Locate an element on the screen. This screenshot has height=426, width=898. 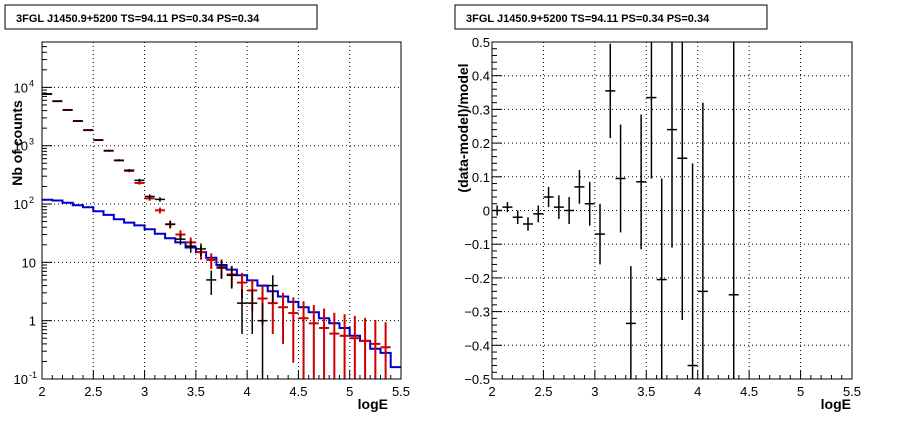
counts-ytick-exponent: 3 is located at coordinates (31, 142).